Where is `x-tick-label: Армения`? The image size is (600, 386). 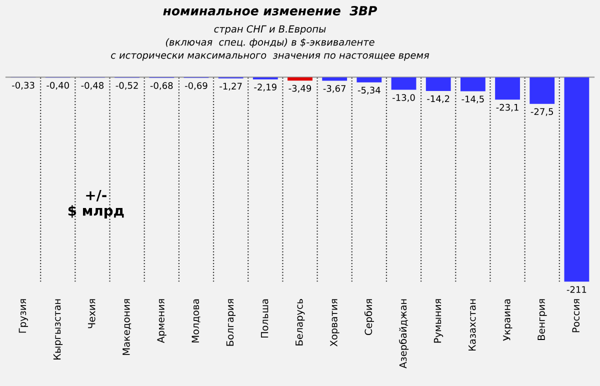
x-tick-label: Армения is located at coordinates (161, 321).